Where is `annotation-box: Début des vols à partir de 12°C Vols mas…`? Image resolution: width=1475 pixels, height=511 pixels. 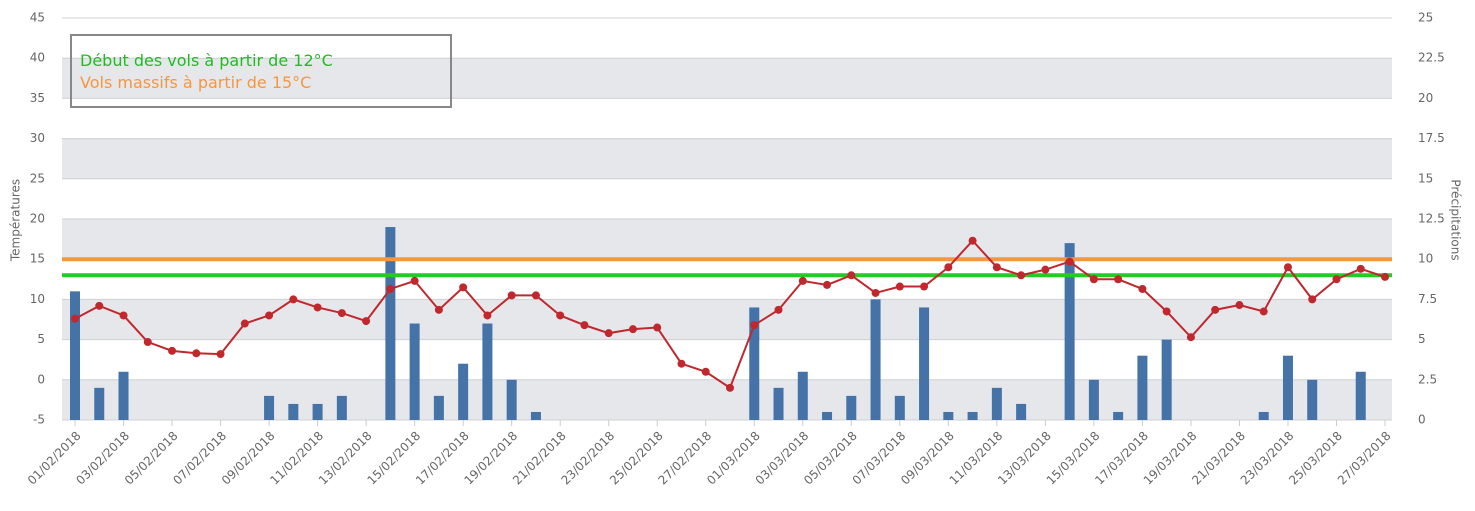 annotation-box: Début des vols à partir de 12°C Vols mas… is located at coordinates (261, 71).